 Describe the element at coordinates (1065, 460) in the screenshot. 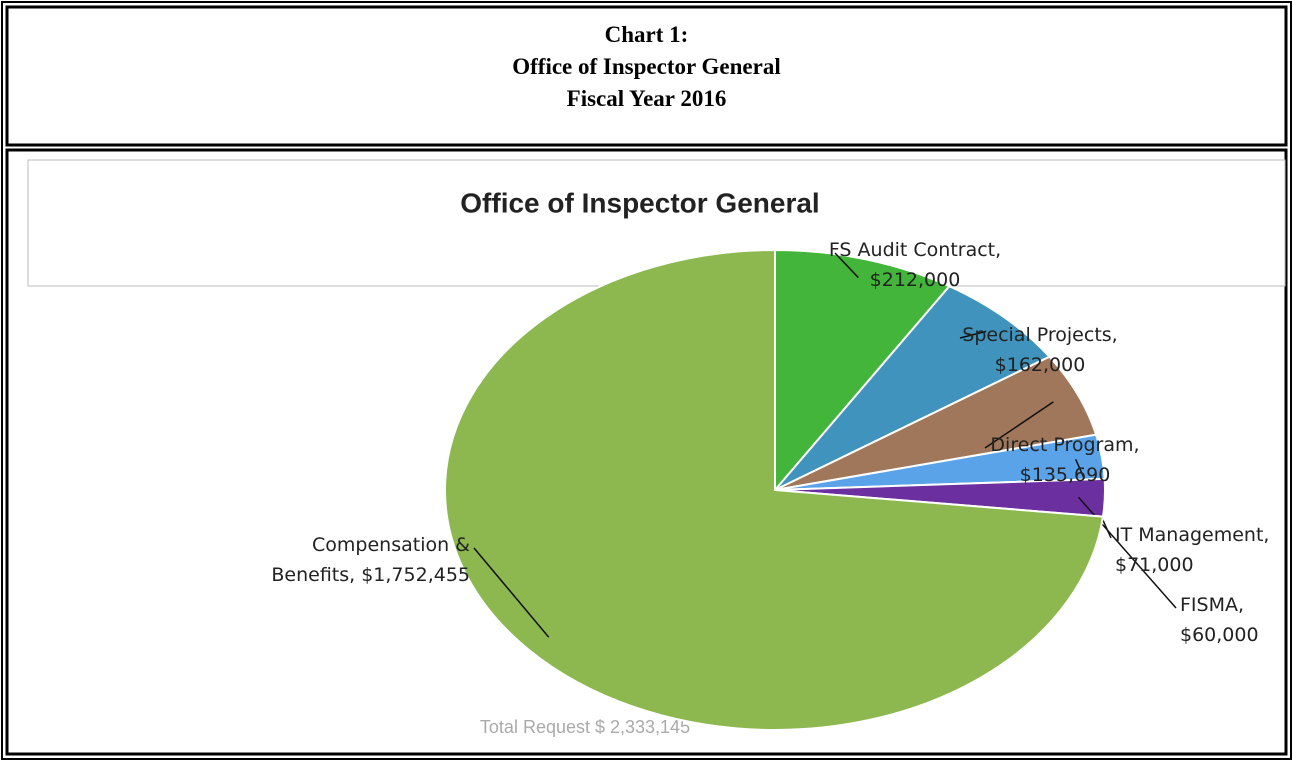

I see `slice-label: Direct Program, $135,690` at that location.